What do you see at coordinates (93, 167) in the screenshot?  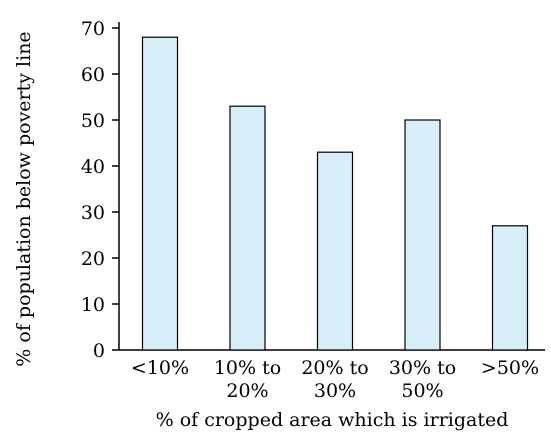 I see `y-tick-label: 40` at bounding box center [93, 167].